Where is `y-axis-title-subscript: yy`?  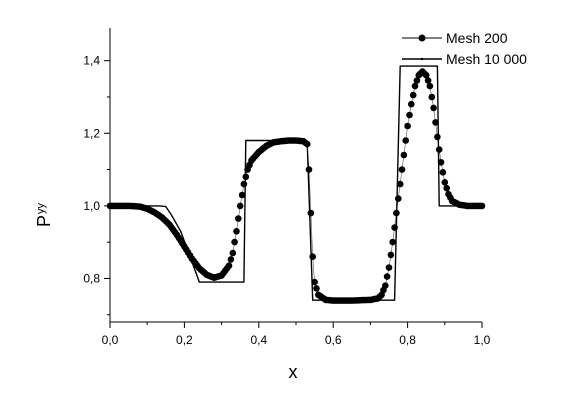 y-axis-title-subscript: yy is located at coordinates (41, 208).